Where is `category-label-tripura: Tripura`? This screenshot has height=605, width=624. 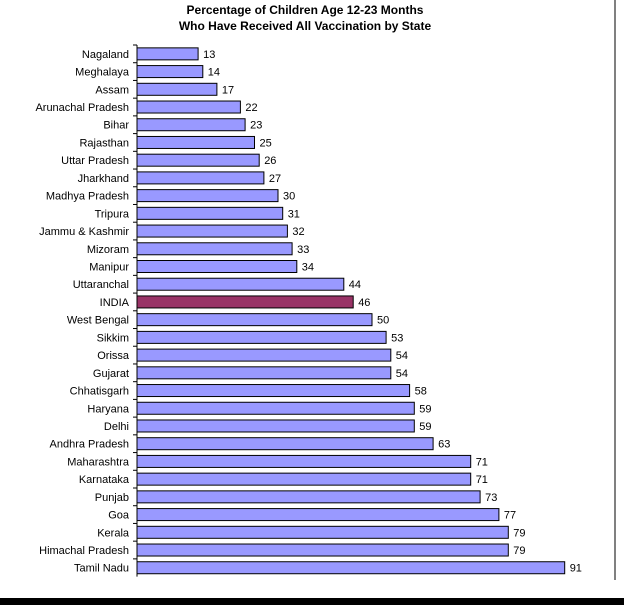 category-label-tripura: Tripura is located at coordinates (112, 214).